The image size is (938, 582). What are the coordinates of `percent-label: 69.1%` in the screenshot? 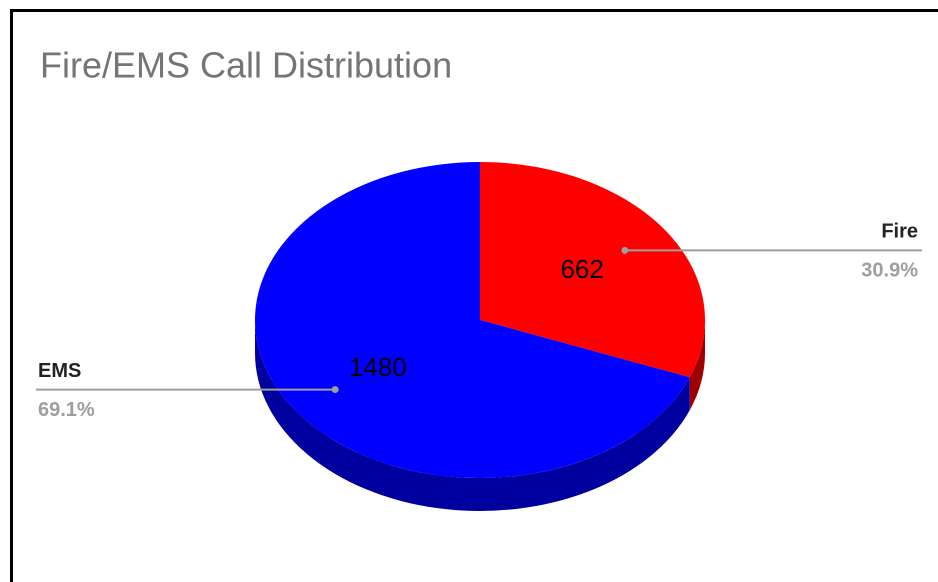 It's located at (66, 410).